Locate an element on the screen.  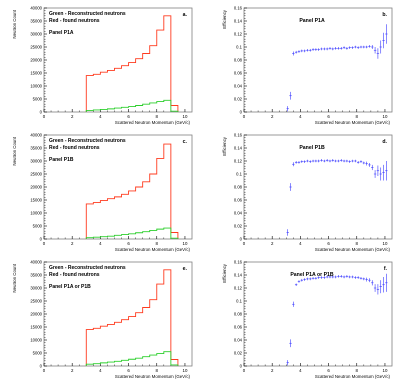
y-tick-label: 10000 is located at coordinates (36, 86).